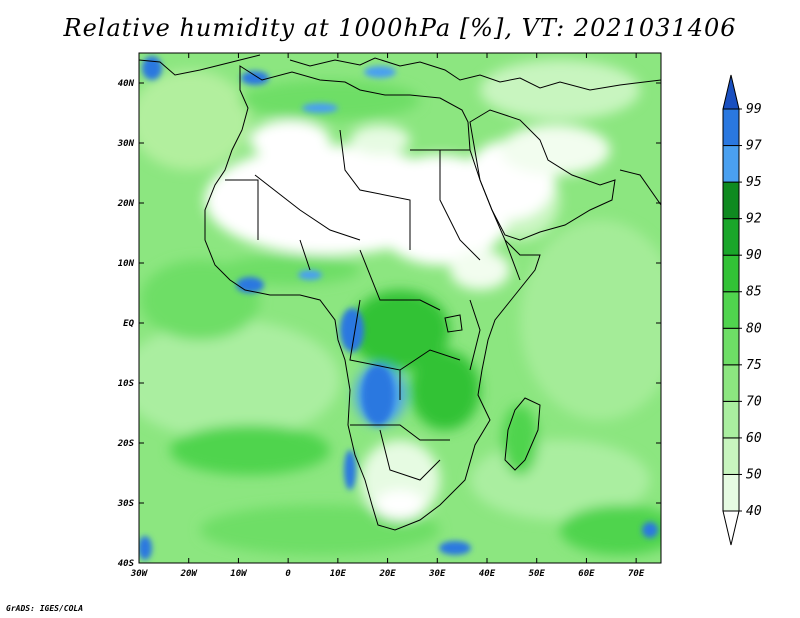  Describe the element at coordinates (754, 474) in the screenshot. I see `colorbar-label: 50` at that location.